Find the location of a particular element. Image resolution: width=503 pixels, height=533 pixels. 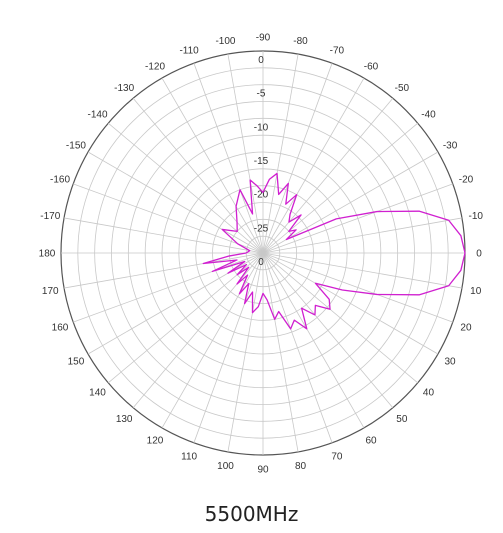

radial-tick-label: -5 is located at coordinates (261, 94).